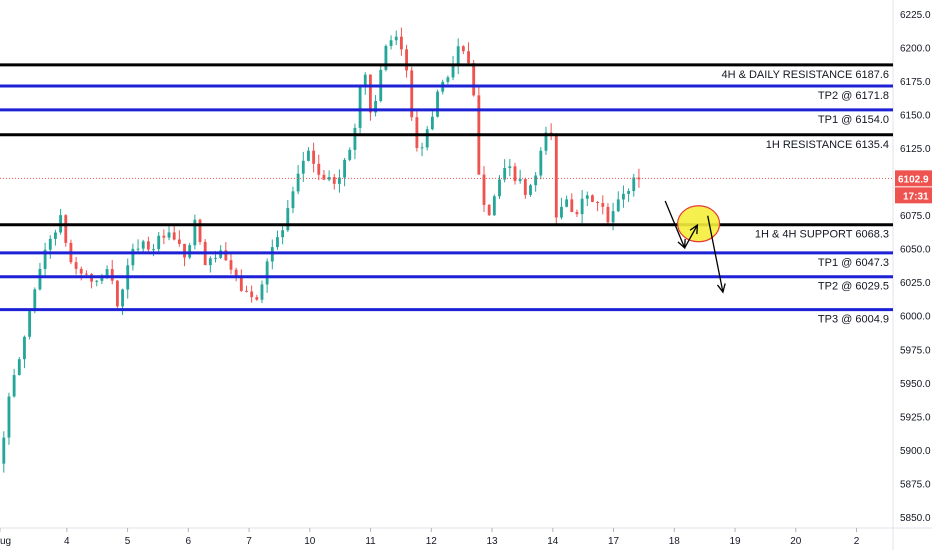 The width and height of the screenshot is (932, 555). What do you see at coordinates (5, 541) in the screenshot?
I see `x-tick-label: ug` at bounding box center [5, 541].